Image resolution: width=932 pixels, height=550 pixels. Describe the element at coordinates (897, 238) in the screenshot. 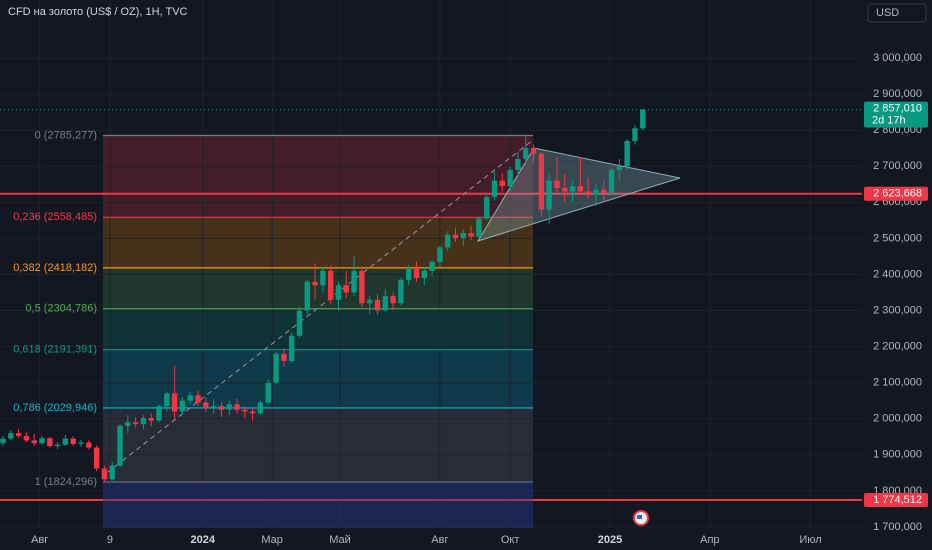

I see `y-tick-label: 2 500,000` at that location.